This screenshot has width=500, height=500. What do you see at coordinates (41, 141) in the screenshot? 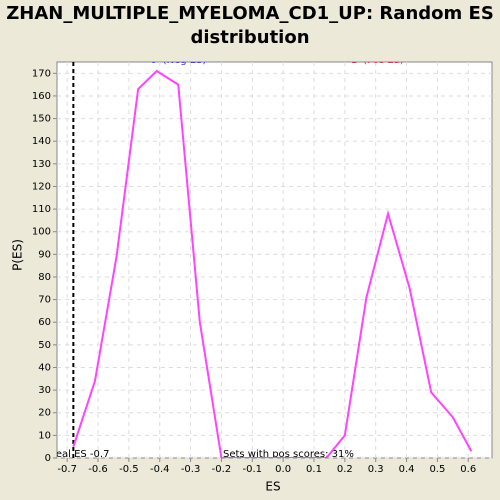
I see `y-tick-label: 140` at bounding box center [41, 141].